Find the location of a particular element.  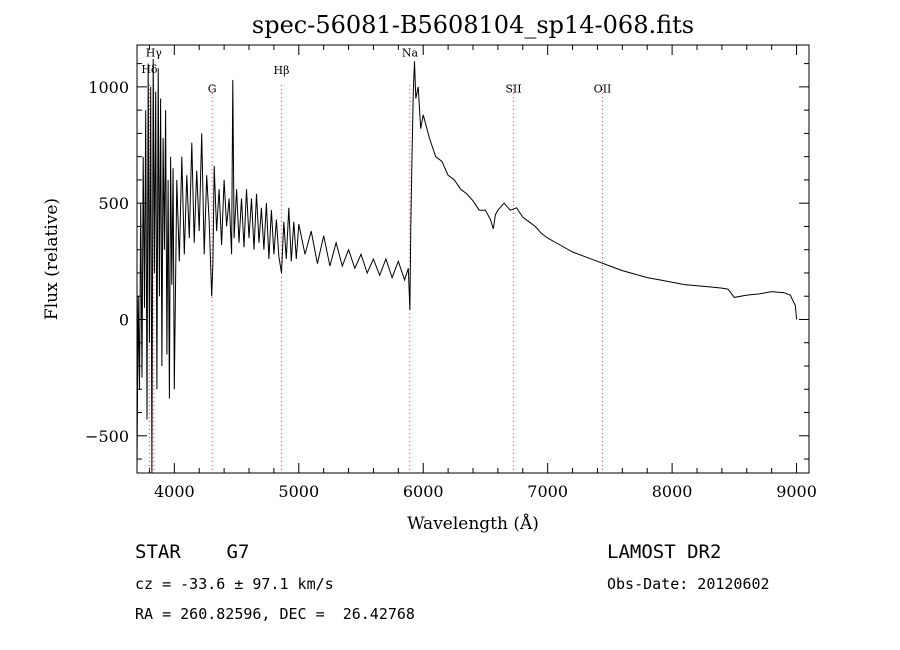

x-tick-label: 6000 is located at coordinates (423, 491).